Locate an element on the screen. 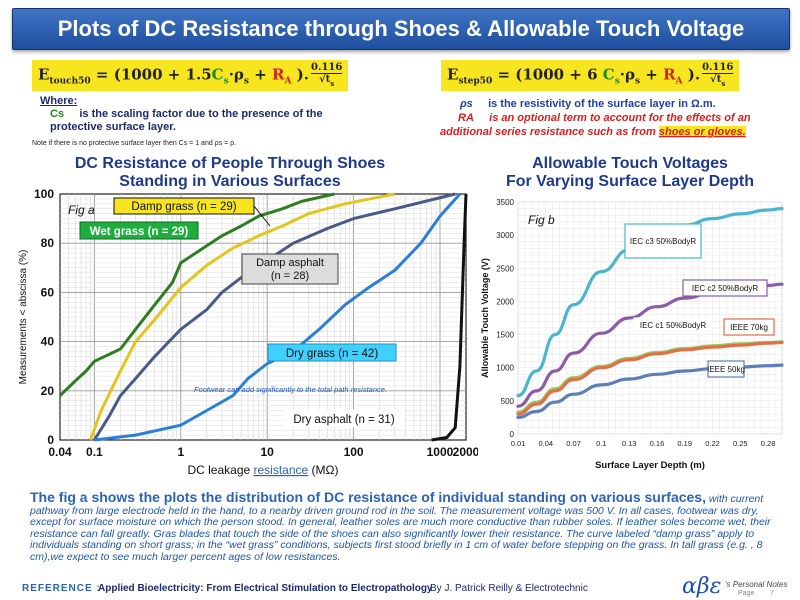 The height and width of the screenshot is (600, 800). left-heading-line-2: Standing in Various Surfaces is located at coordinates (230, 181).